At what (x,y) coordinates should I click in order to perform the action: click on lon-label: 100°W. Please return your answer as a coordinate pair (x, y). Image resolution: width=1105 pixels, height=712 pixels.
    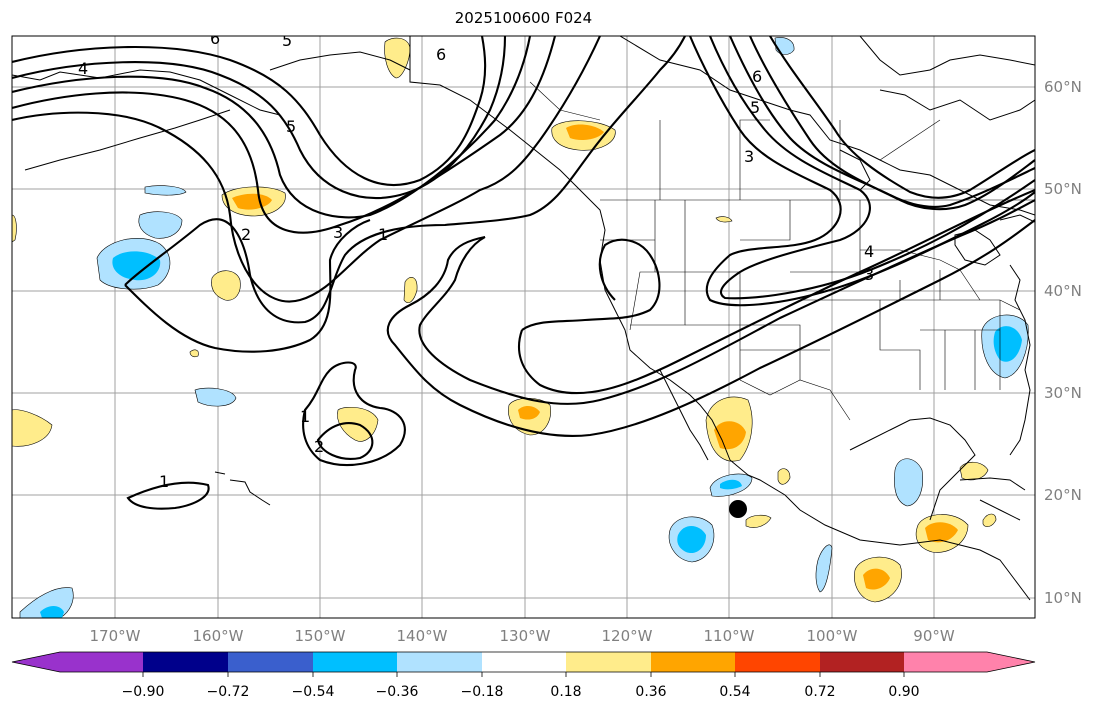
    Looking at the image, I should click on (832, 636).